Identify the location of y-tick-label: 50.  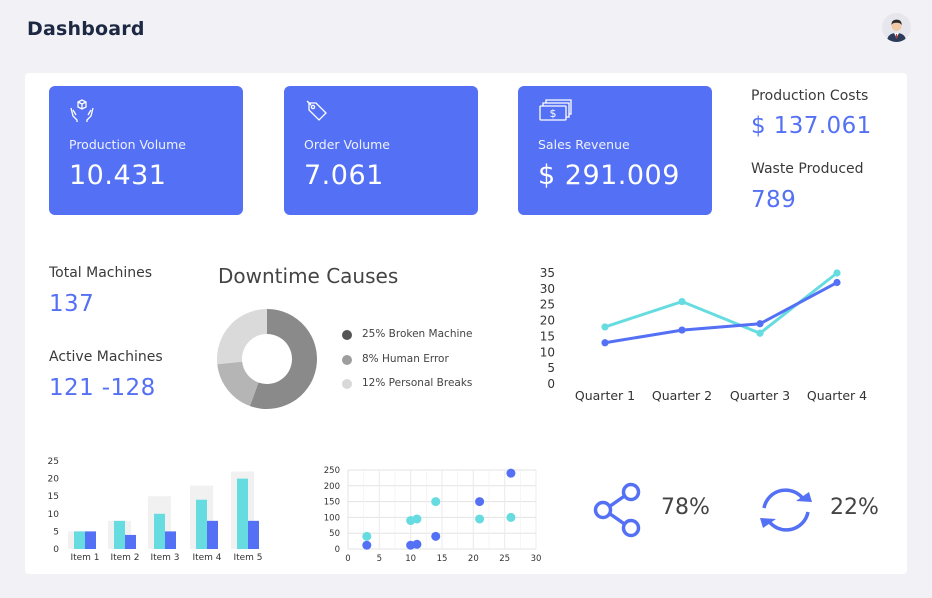
(334, 534).